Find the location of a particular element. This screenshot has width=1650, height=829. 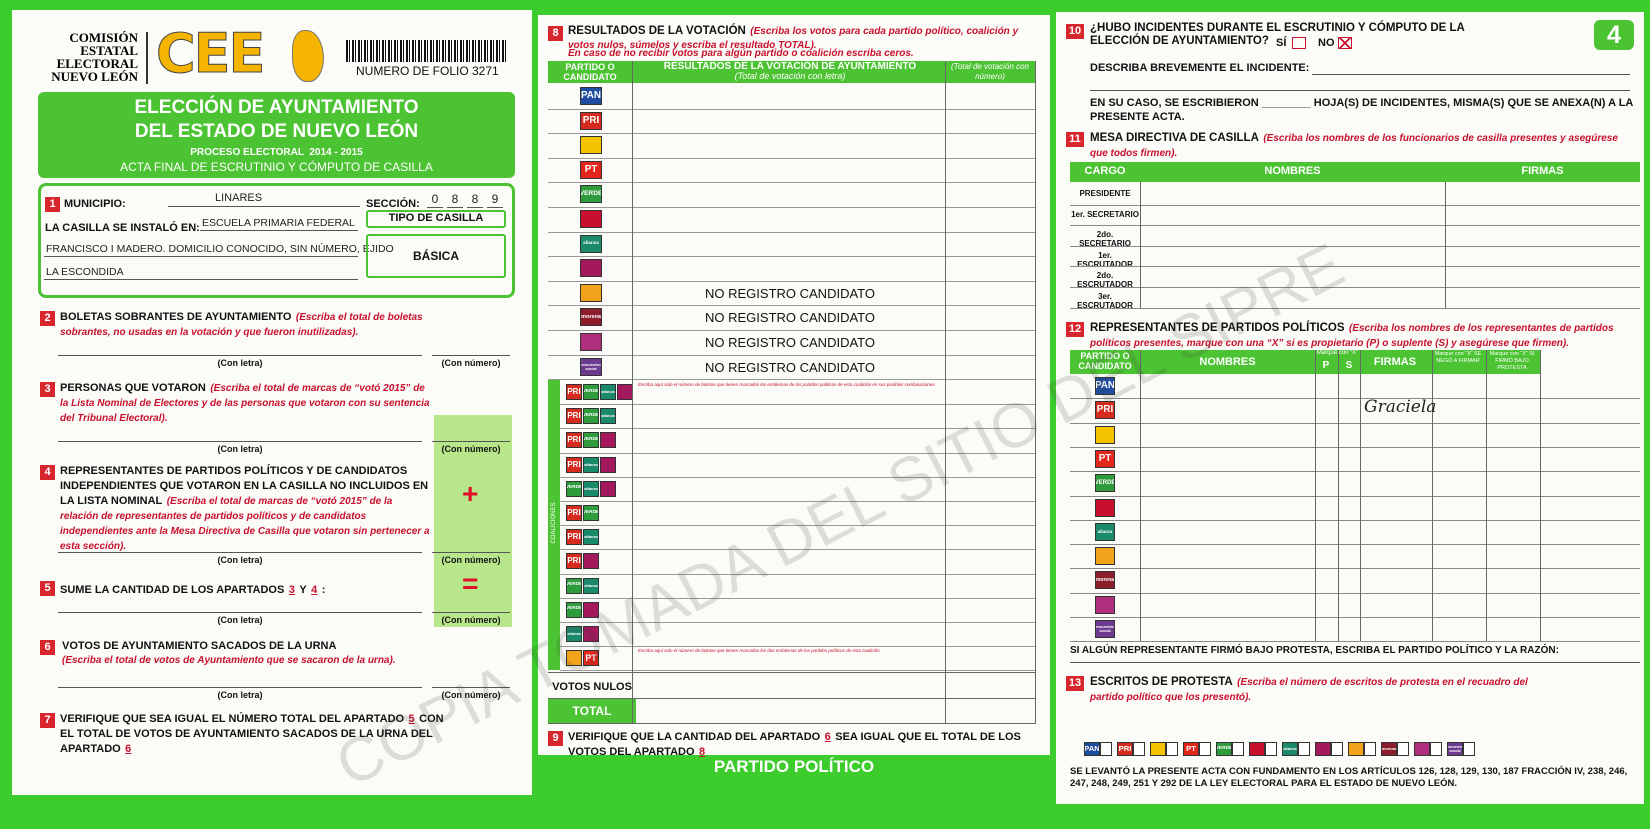

value: LINARES is located at coordinates (239, 198).